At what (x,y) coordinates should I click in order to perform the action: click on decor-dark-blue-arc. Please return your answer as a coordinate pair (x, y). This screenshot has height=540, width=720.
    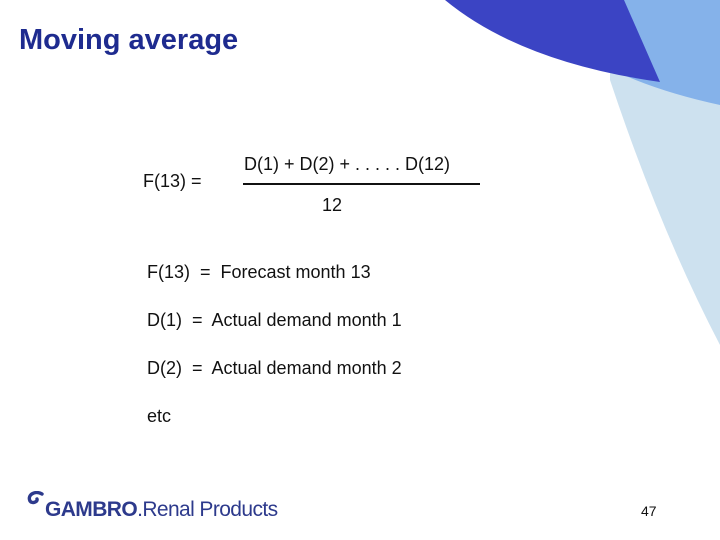
    Looking at the image, I should click on (552, 41).